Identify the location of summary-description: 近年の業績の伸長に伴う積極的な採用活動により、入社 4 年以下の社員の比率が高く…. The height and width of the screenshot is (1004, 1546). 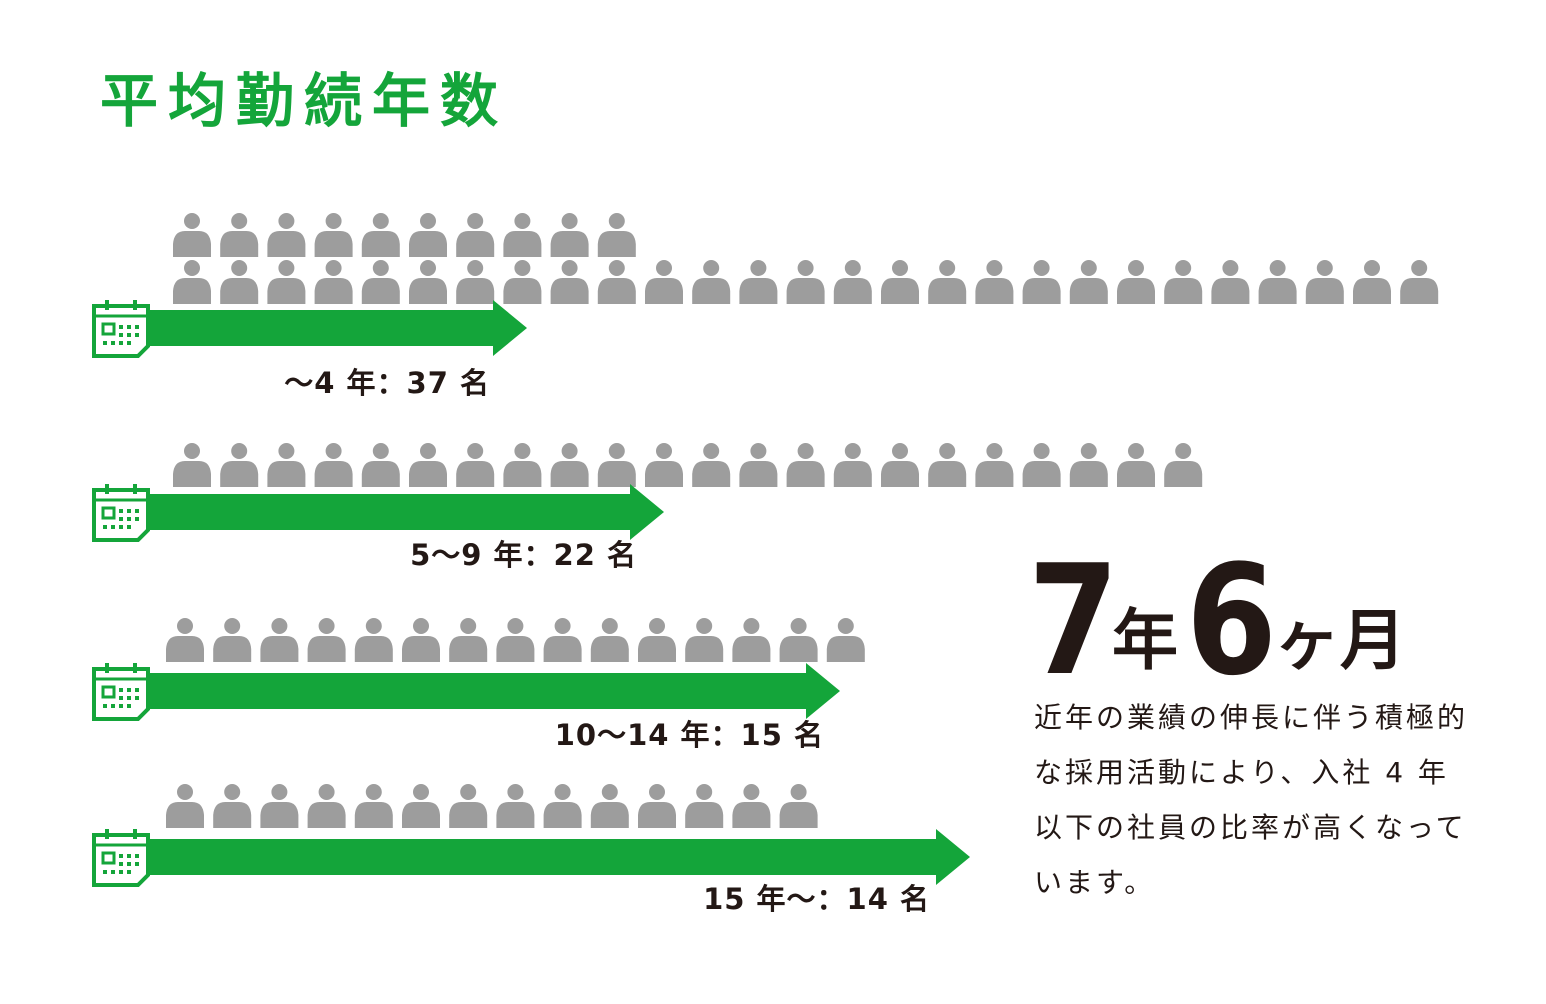
(1251, 800).